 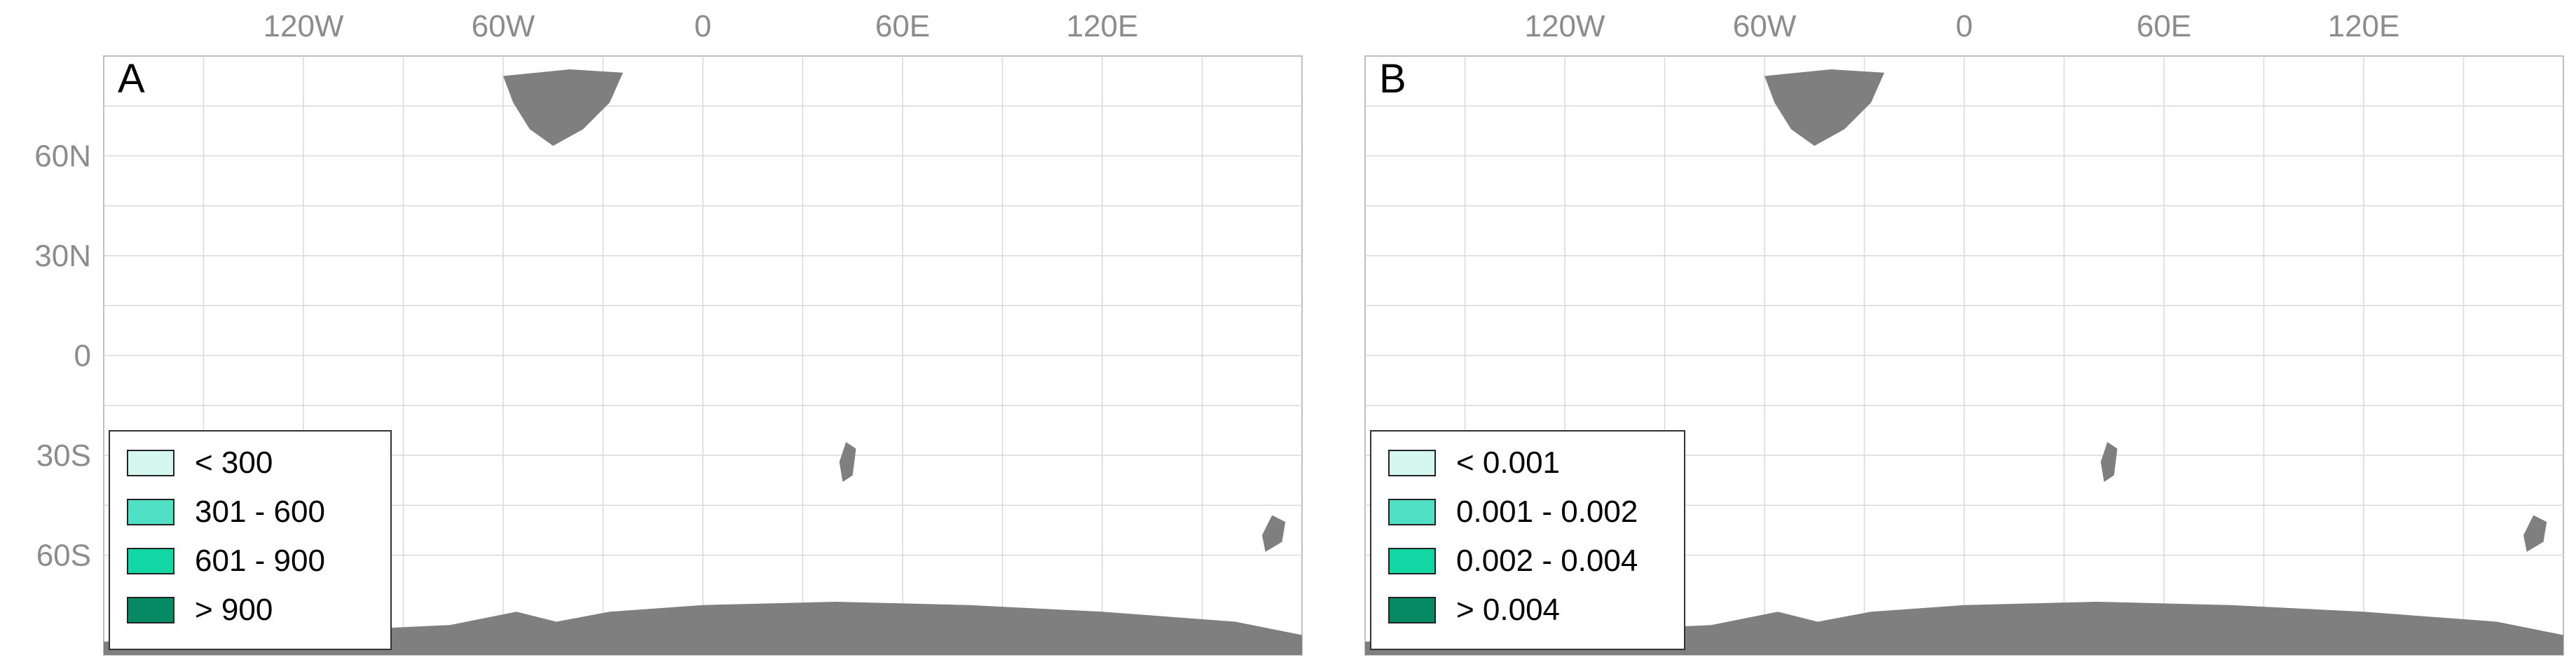 I want to click on latitude-label: 0, so click(x=83, y=356).